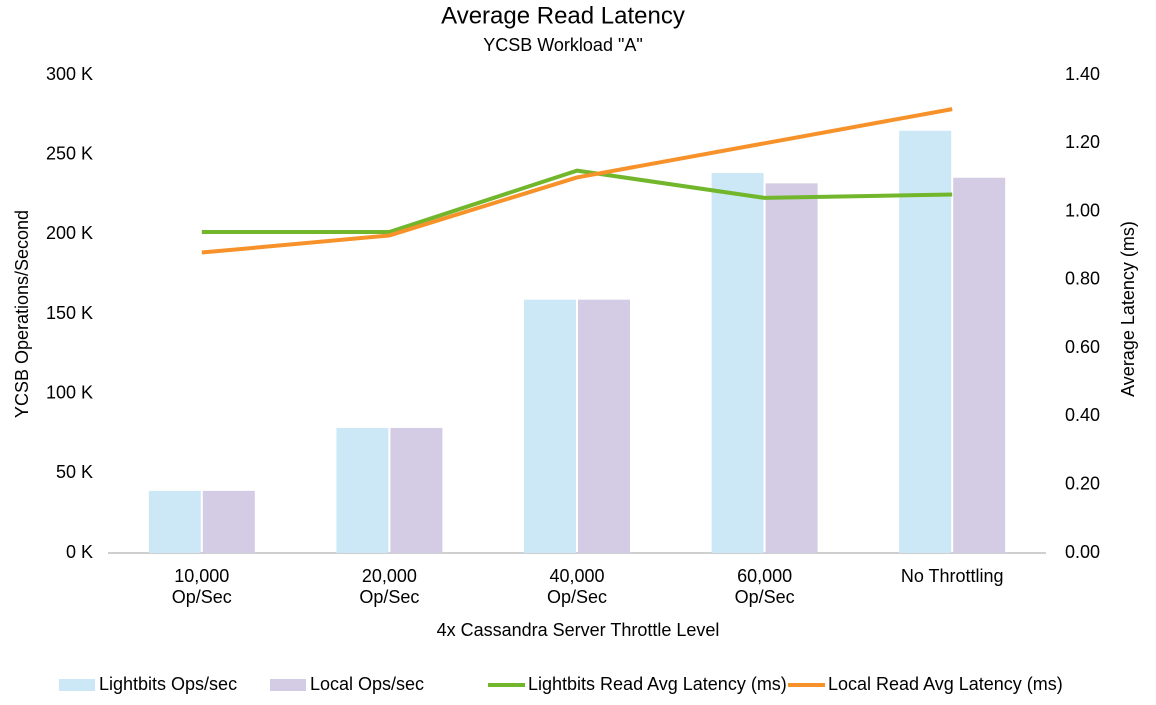 The width and height of the screenshot is (1156, 705). What do you see at coordinates (22, 314) in the screenshot?
I see `y-axis-title: YCSB Operations/Second` at bounding box center [22, 314].